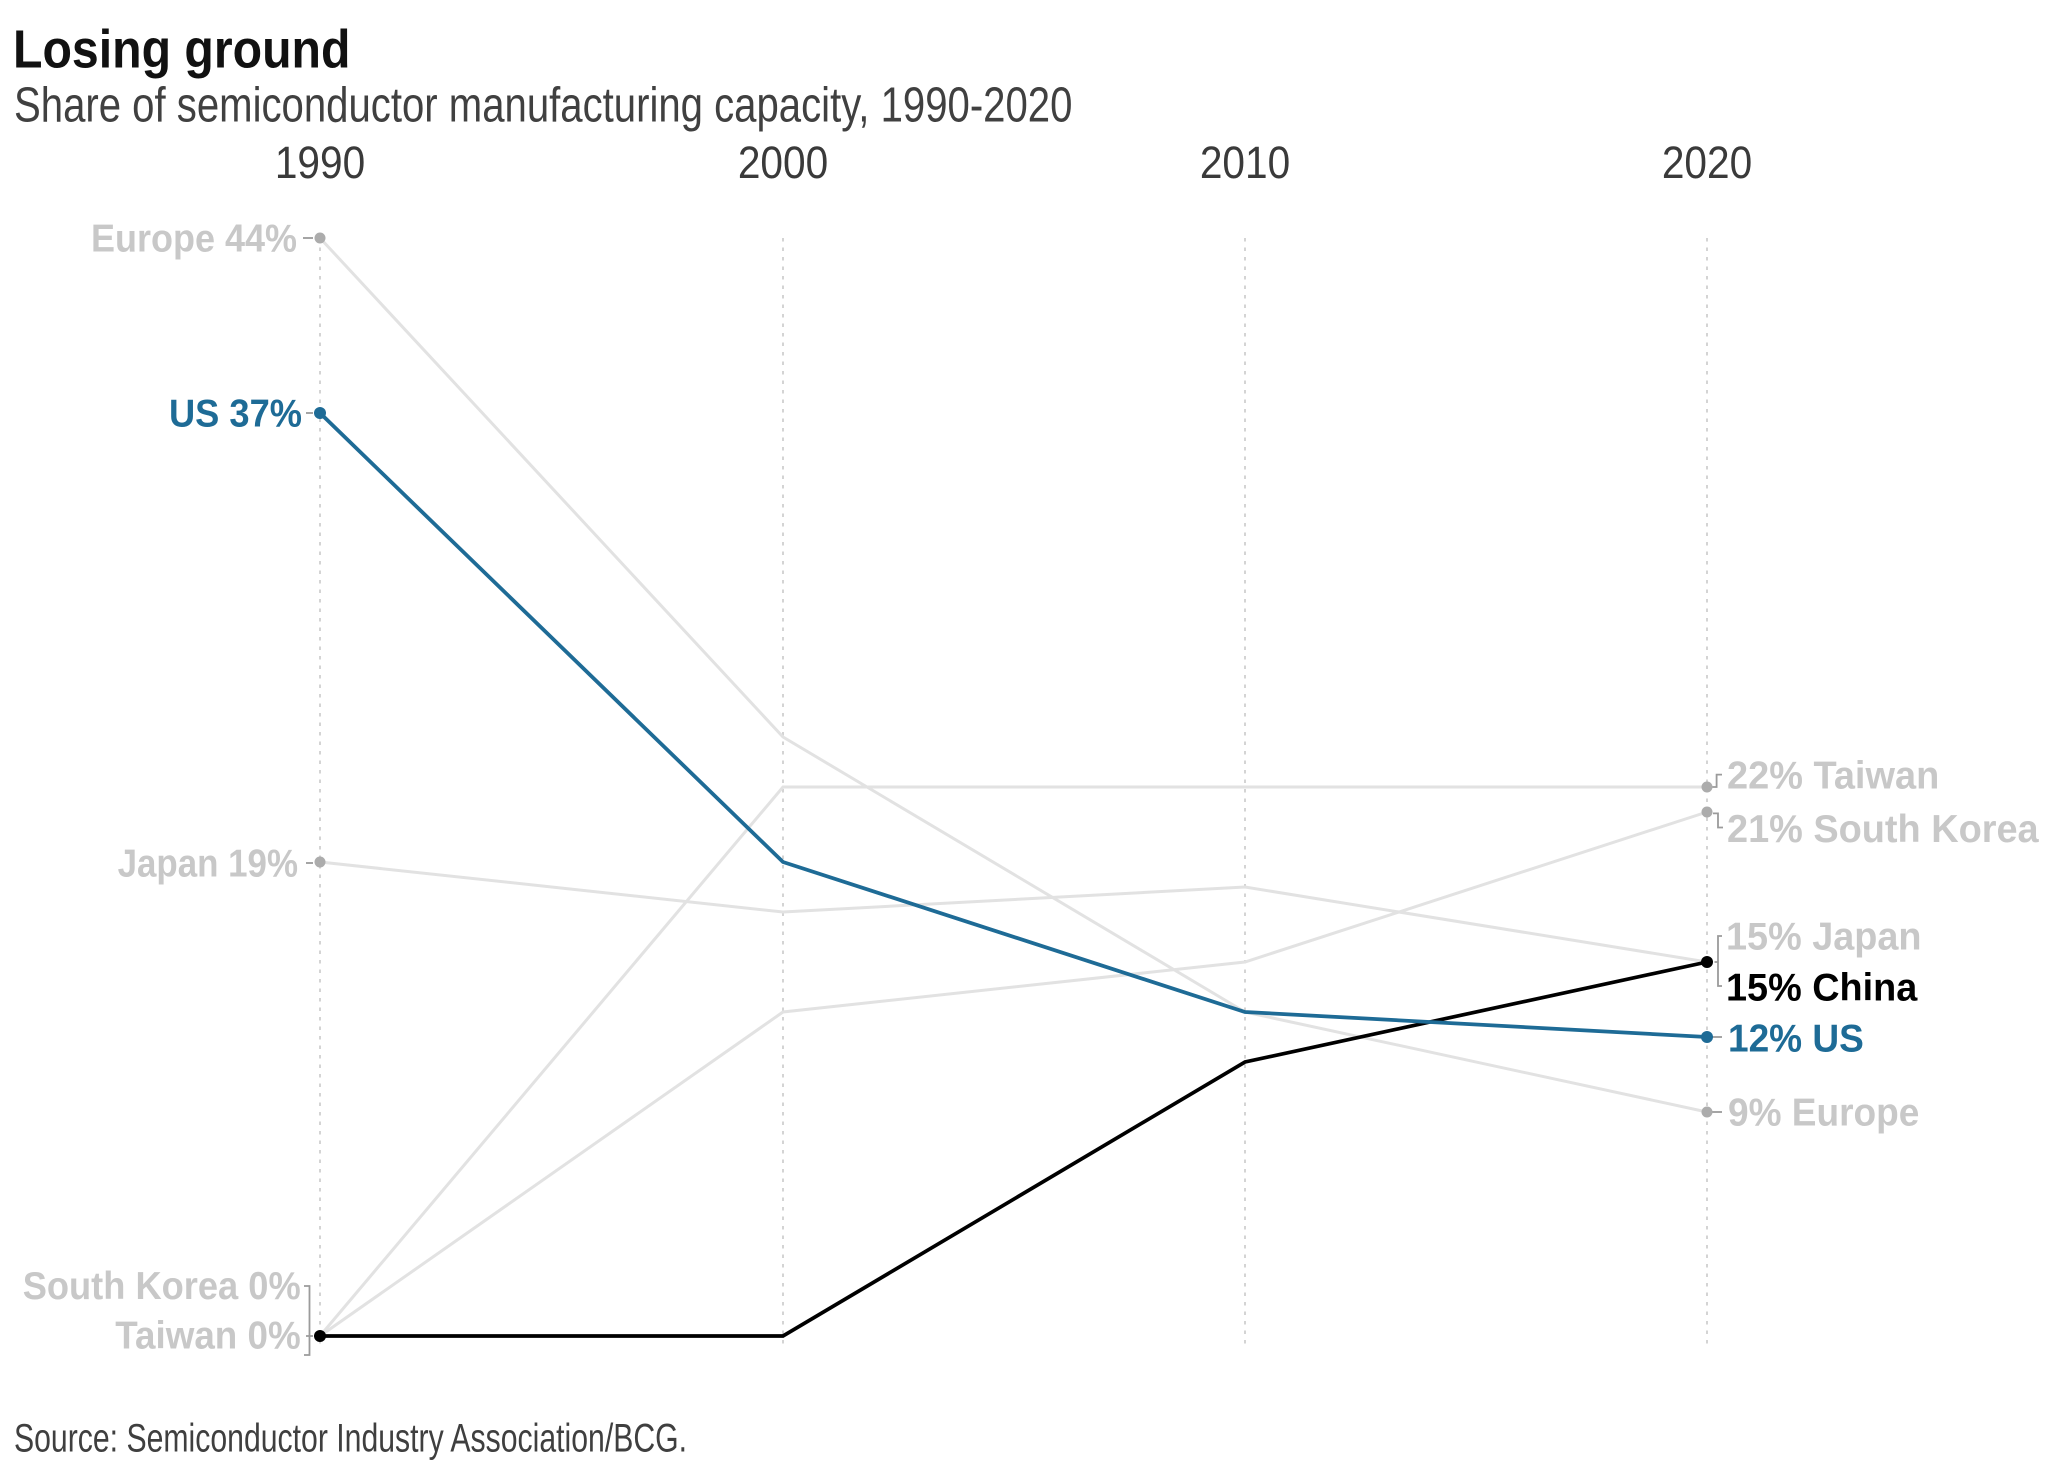 The image size is (2048, 1477). I want to click on svg-text: 2010, so click(1245, 163).